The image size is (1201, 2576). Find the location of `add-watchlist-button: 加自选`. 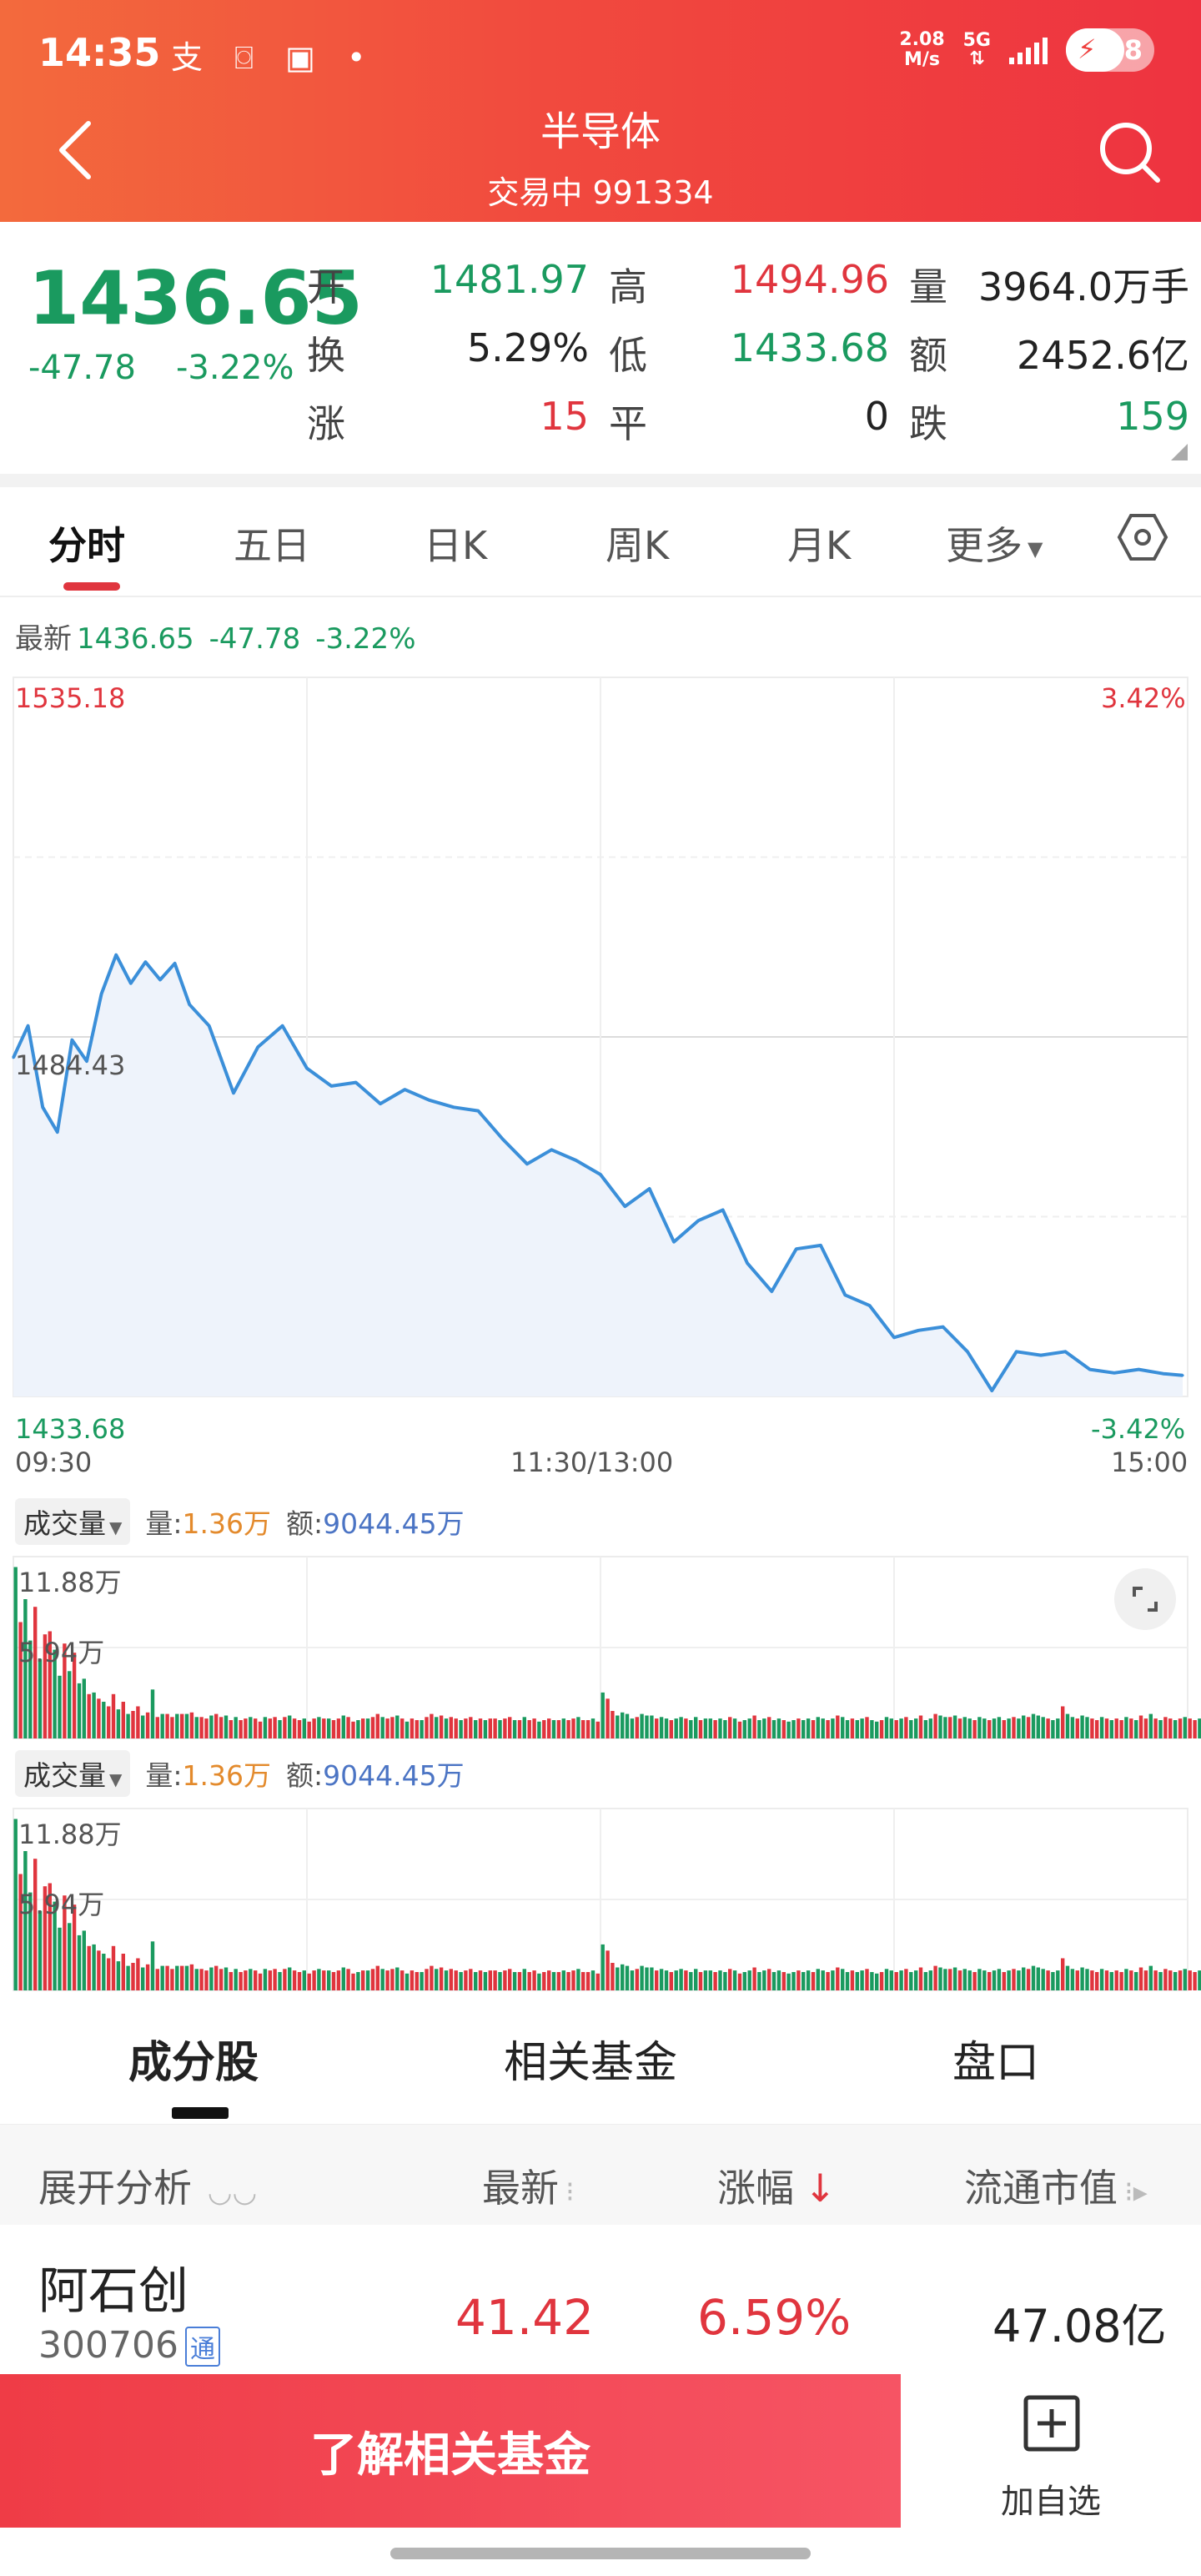

add-watchlist-button: 加自选 is located at coordinates (1051, 2451).